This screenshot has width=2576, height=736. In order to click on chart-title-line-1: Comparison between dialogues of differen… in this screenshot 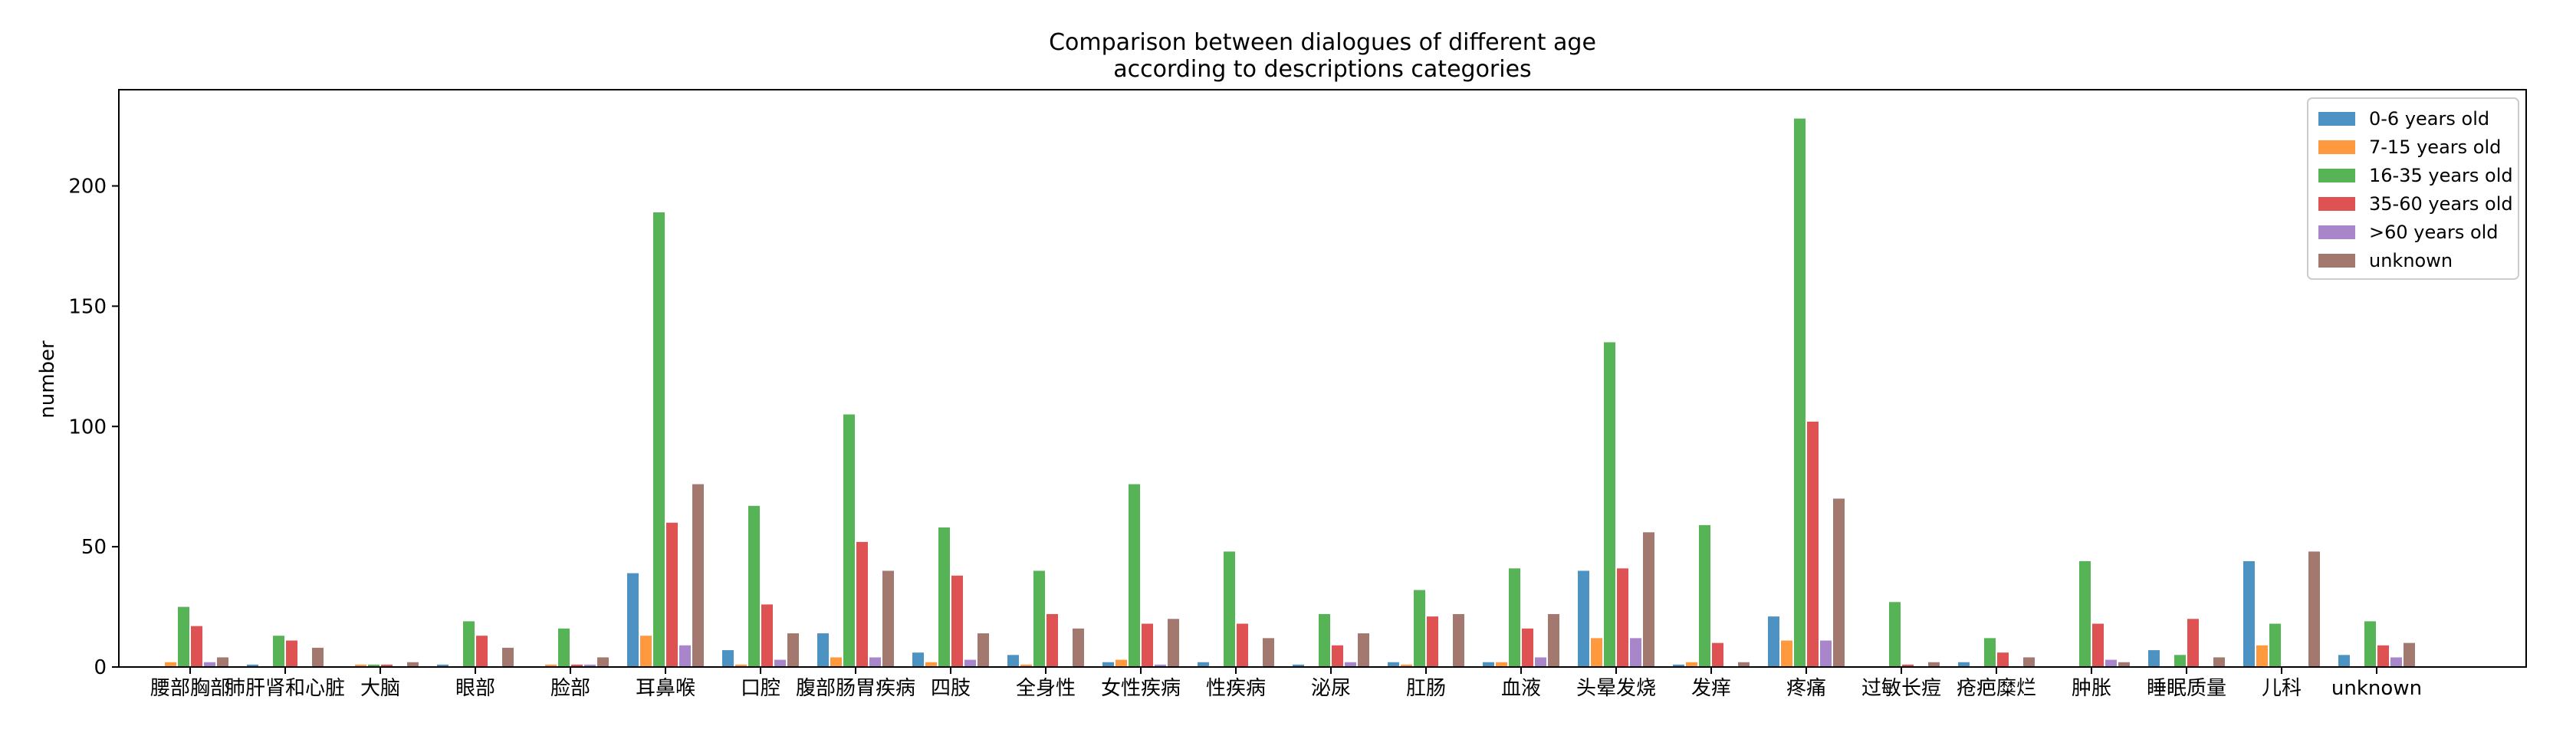, I will do `click(1322, 43)`.